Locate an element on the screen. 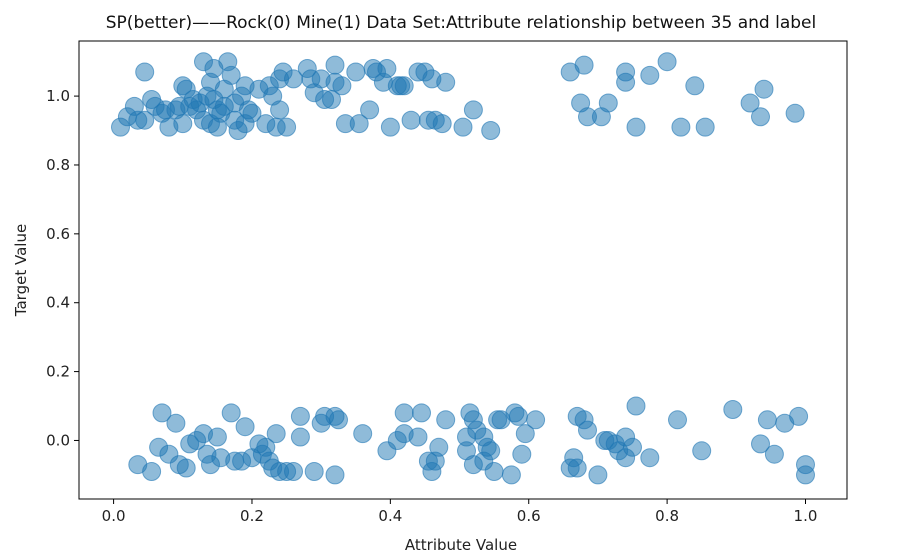  x-tick-label: 0.8 is located at coordinates (667, 516).